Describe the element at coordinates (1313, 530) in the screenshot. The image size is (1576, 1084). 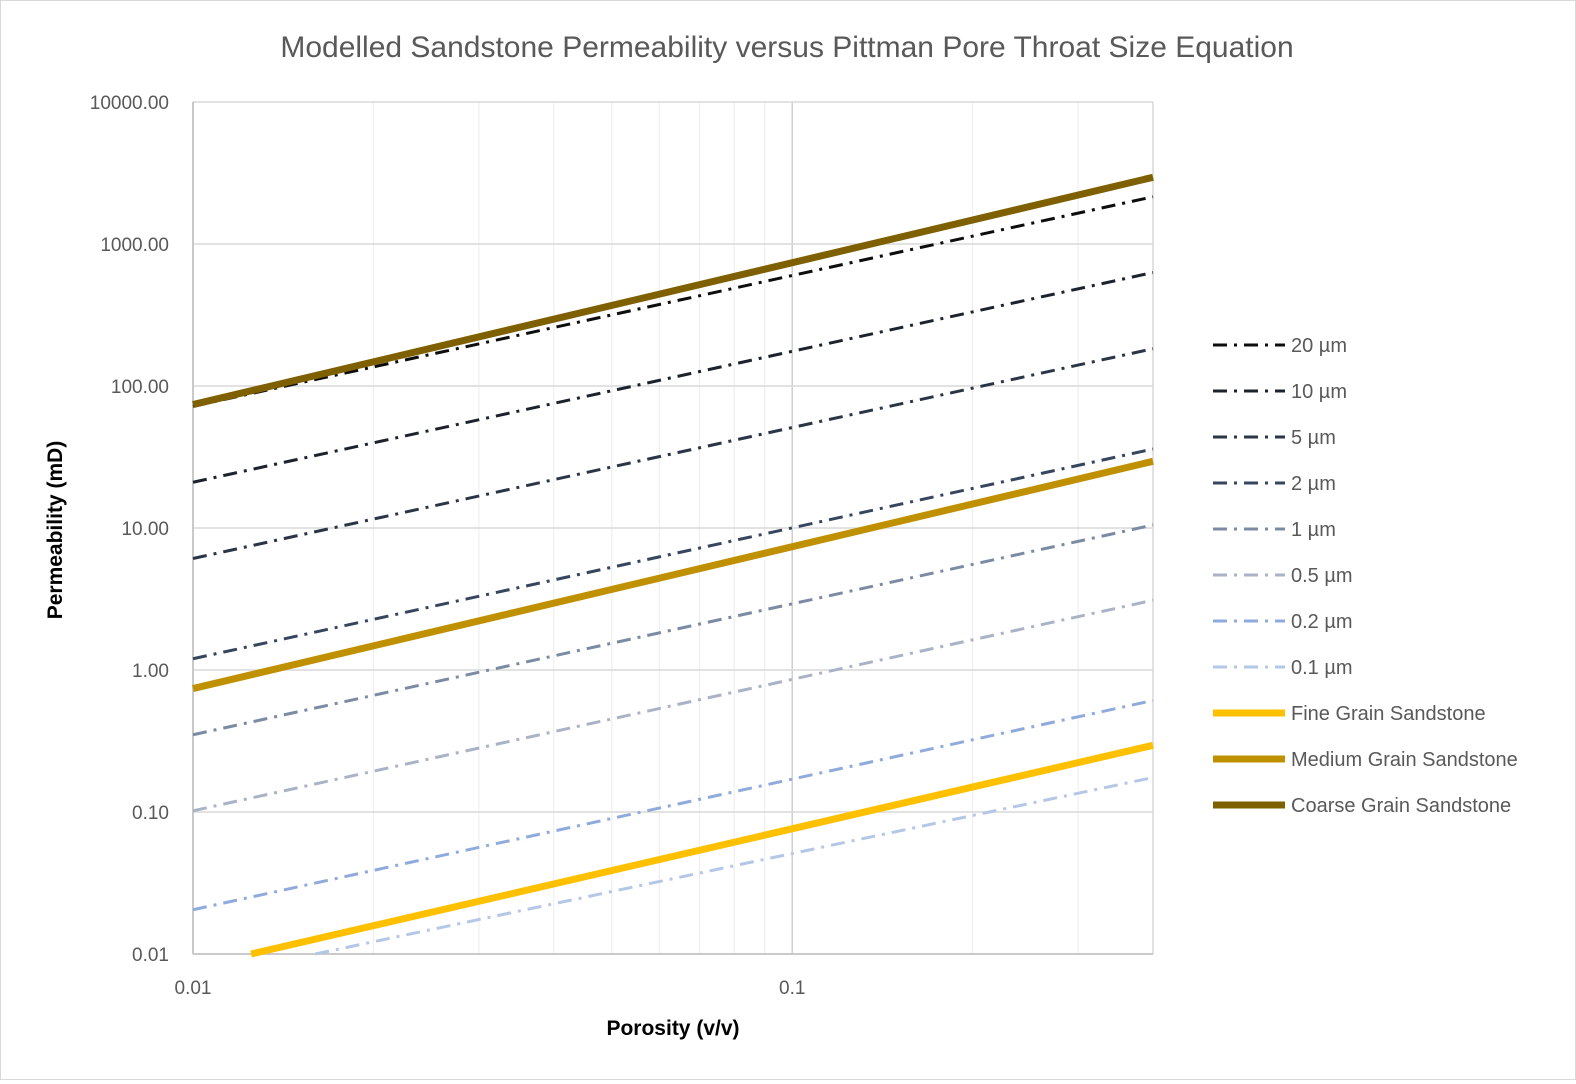
I see `legend-label: 1 µm` at that location.